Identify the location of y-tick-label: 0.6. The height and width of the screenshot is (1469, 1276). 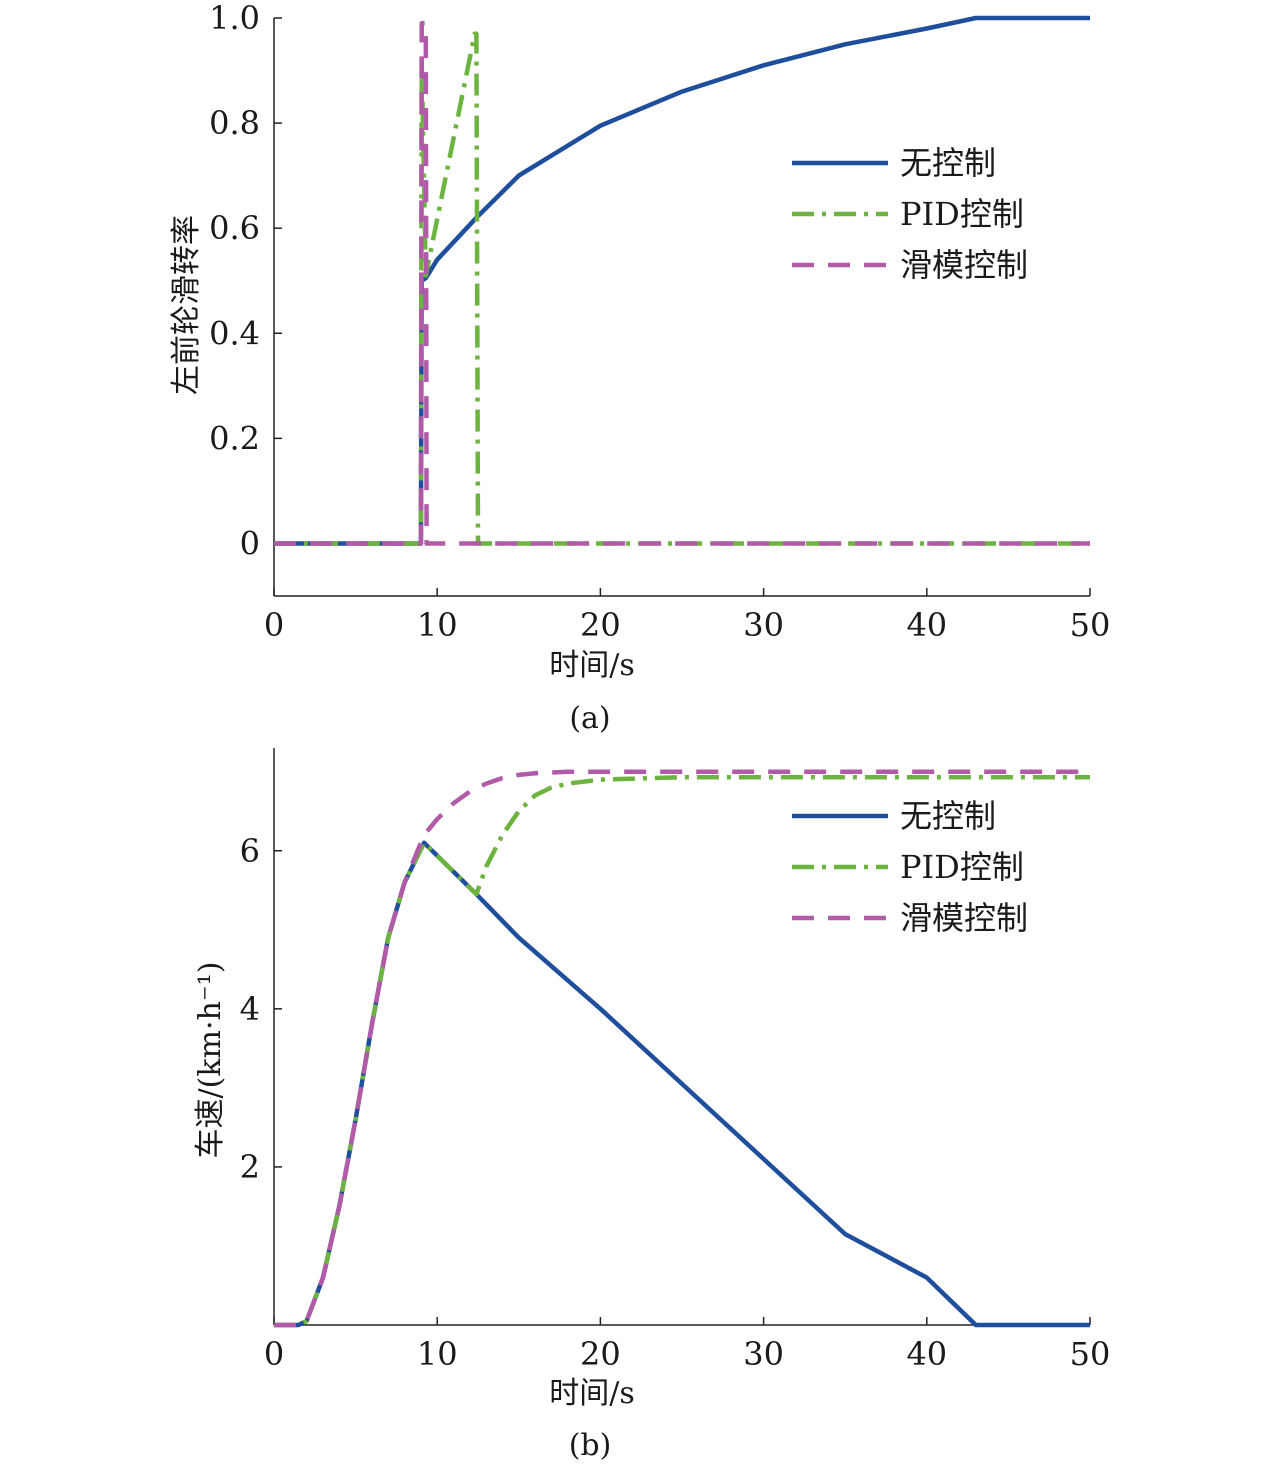
(234, 228).